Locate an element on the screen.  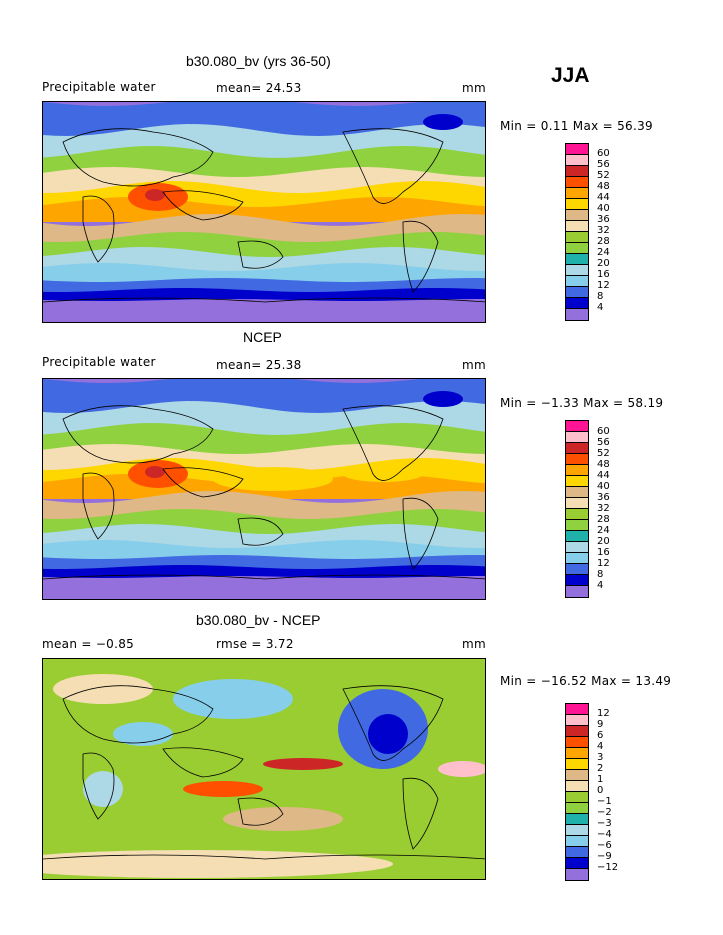
panel-1-map is located at coordinates (264, 212).